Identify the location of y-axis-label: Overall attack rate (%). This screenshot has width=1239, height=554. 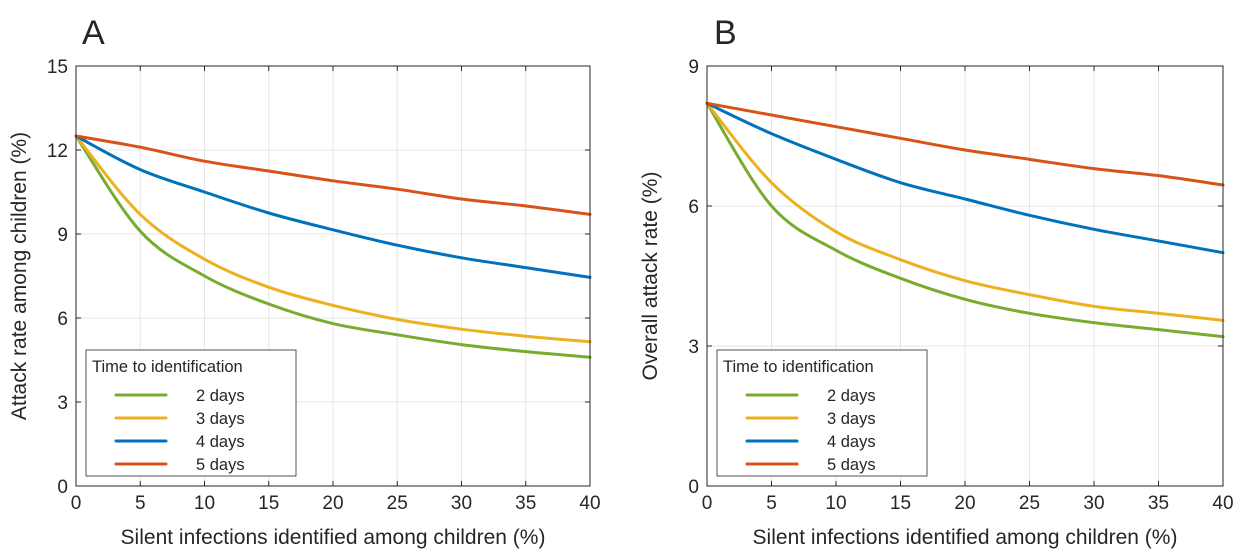
(650, 276).